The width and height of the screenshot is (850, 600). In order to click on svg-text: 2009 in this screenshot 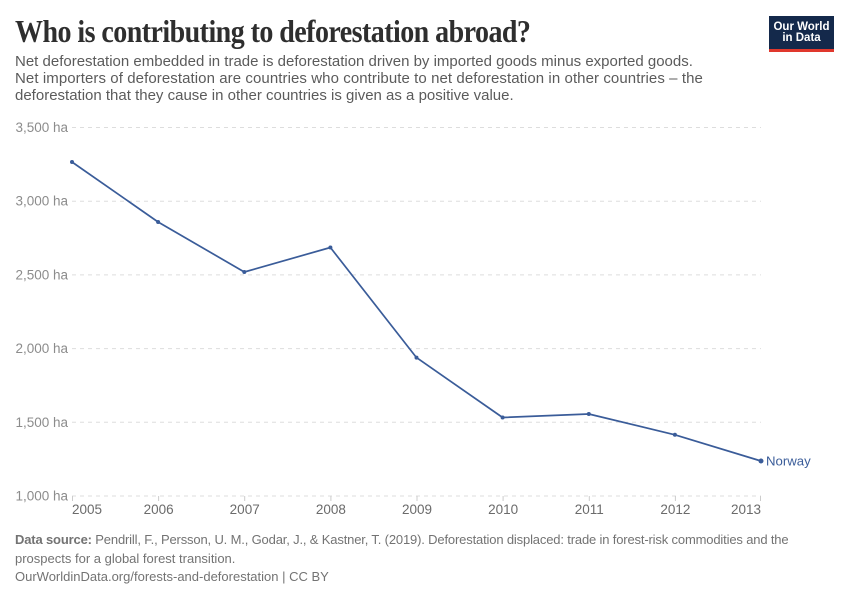, I will do `click(417, 509)`.